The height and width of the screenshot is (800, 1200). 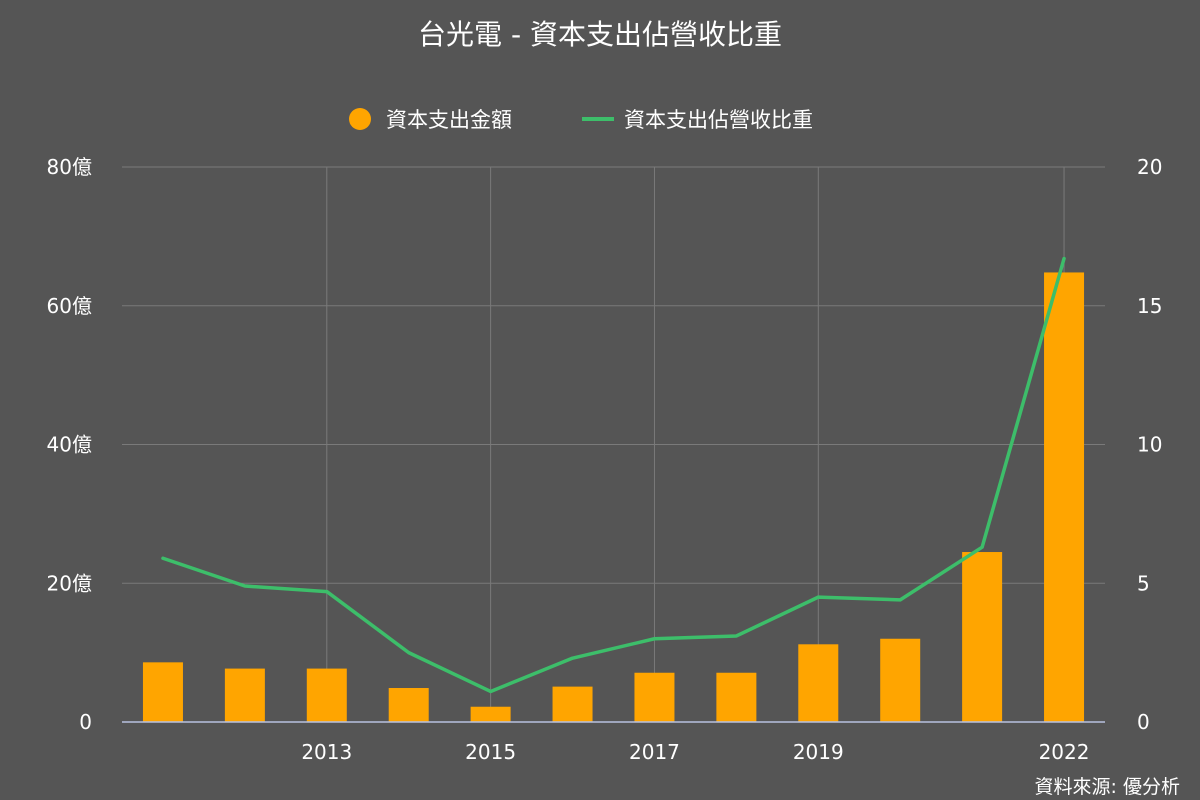 What do you see at coordinates (327, 592) in the screenshot?
I see `line-point-2013` at bounding box center [327, 592].